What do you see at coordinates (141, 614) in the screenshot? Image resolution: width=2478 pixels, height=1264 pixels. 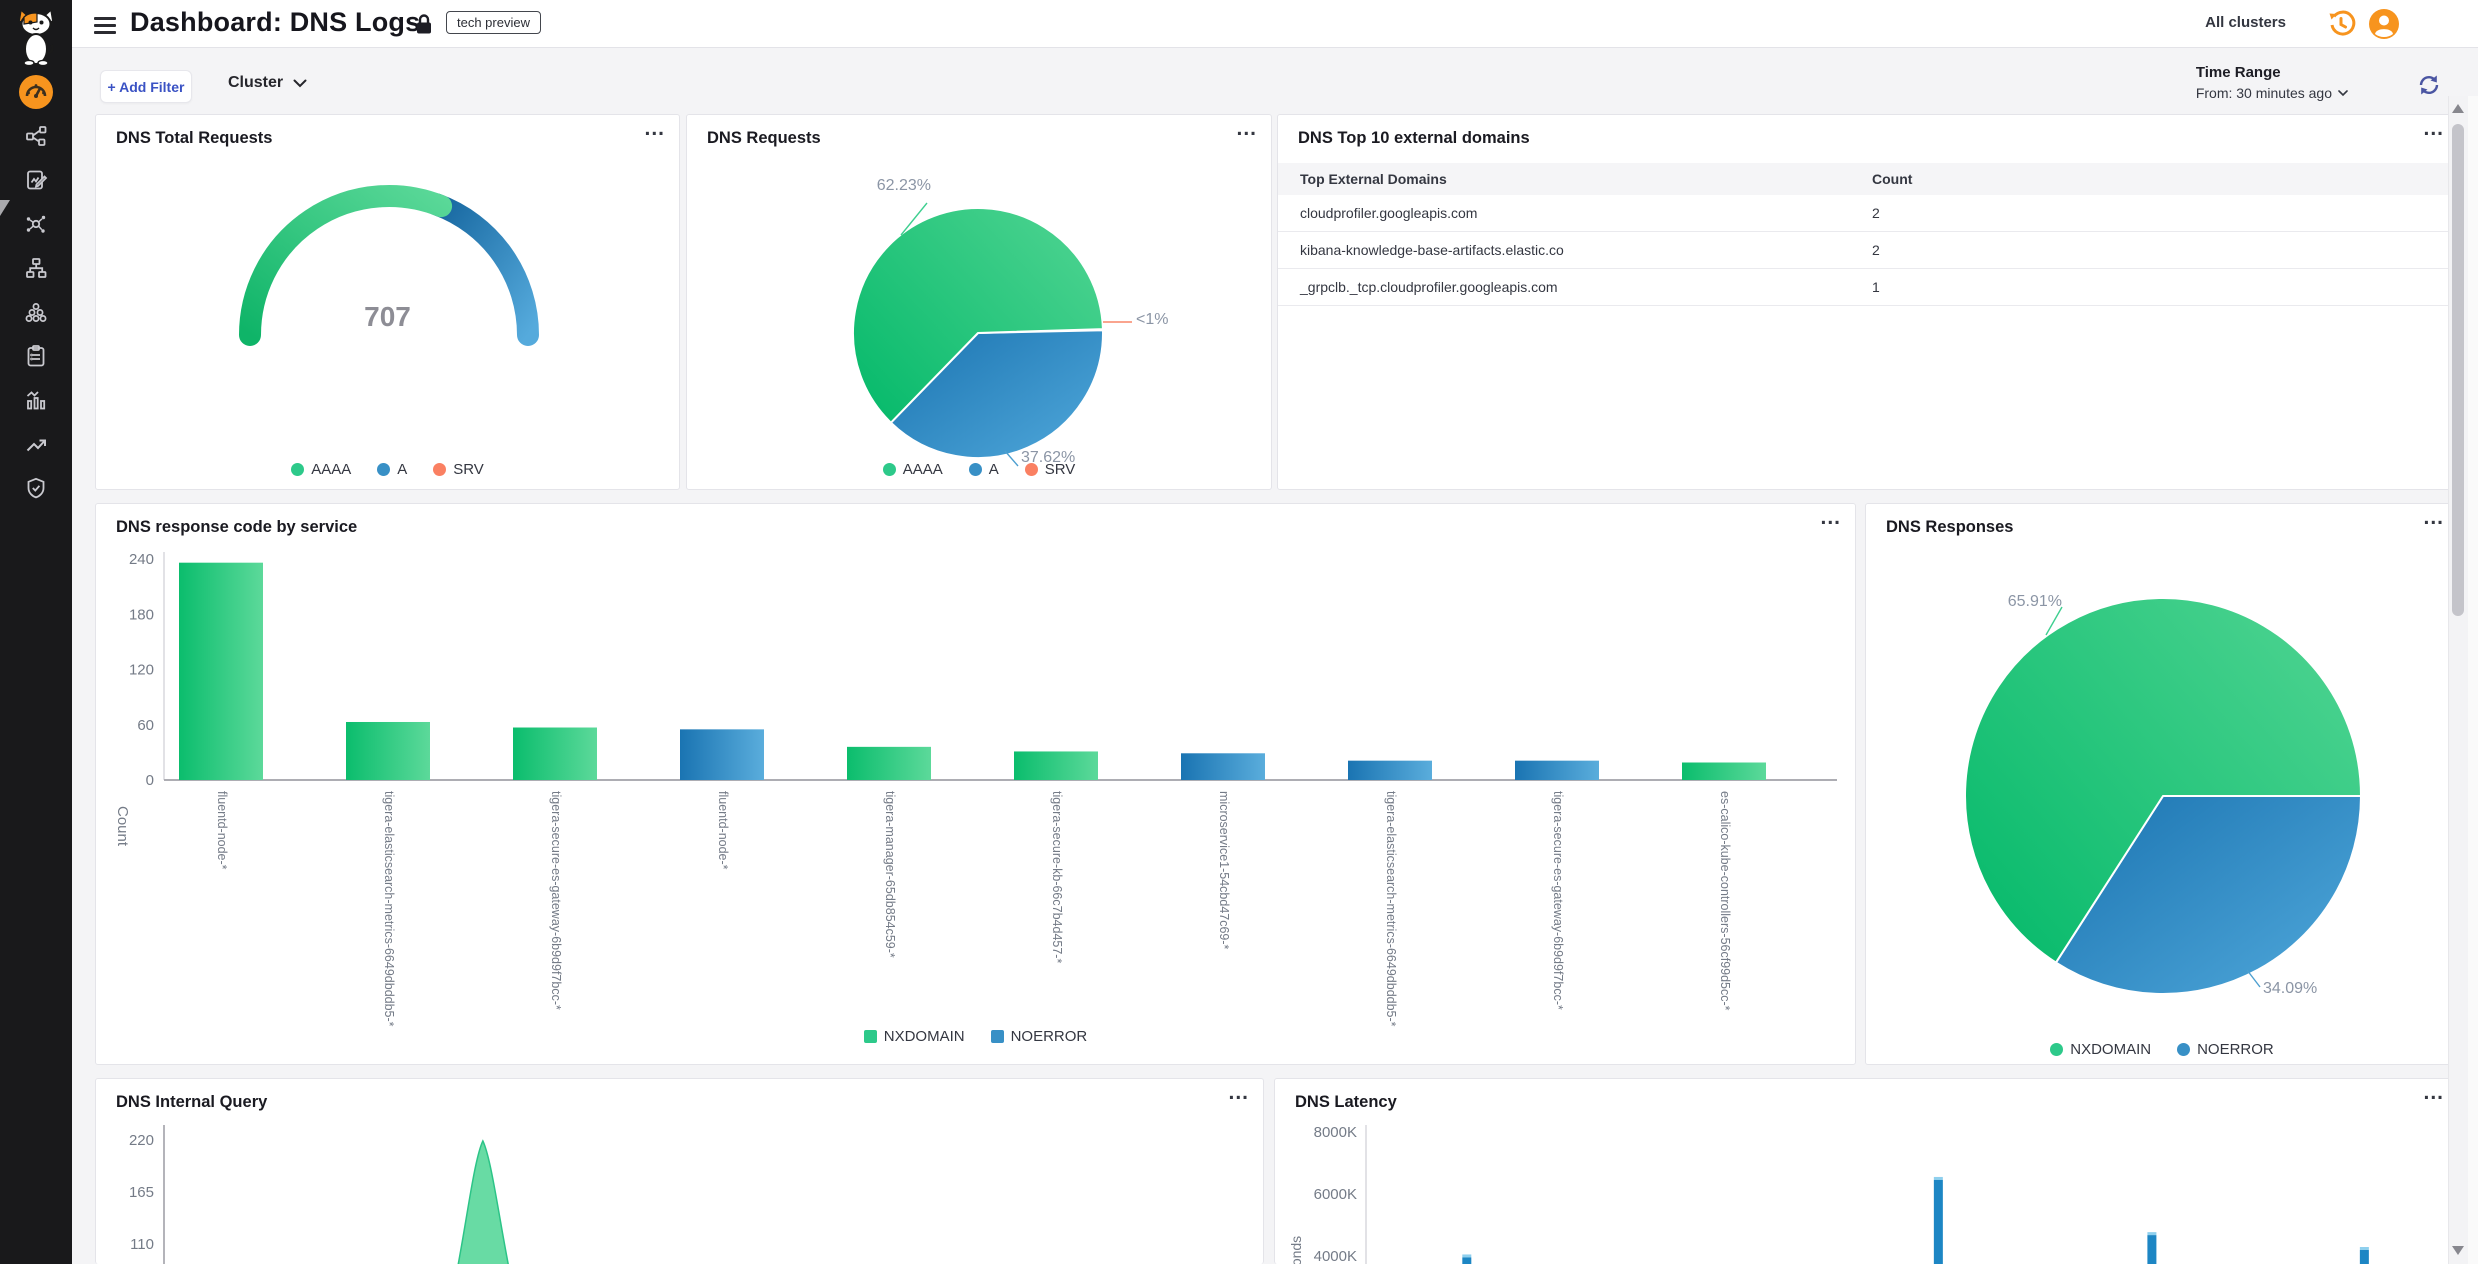 I see `y-axis-tick: 180` at bounding box center [141, 614].